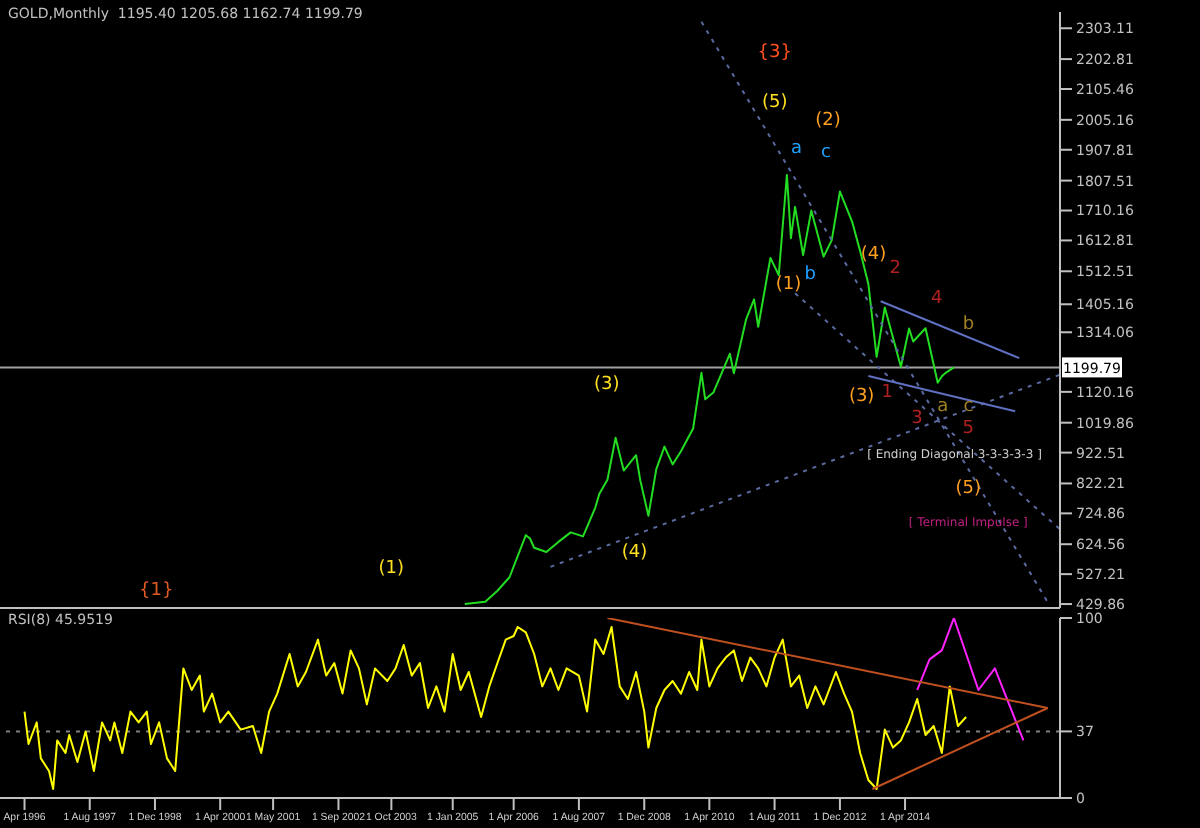 Image resolution: width=1200 pixels, height=828 pixels. Describe the element at coordinates (887, 393) in the screenshot. I see `annotation: 1` at that location.